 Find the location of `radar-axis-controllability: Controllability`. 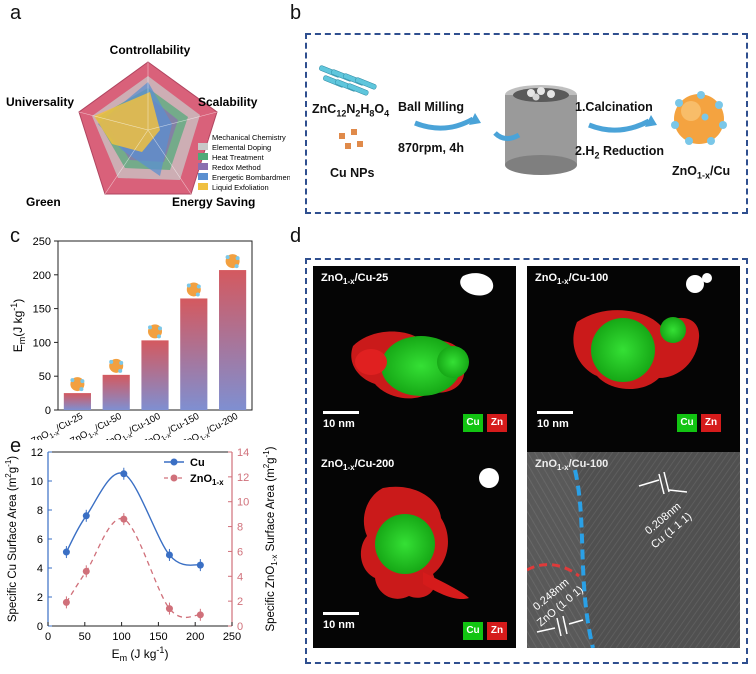

radar-axis-controllability: Controllability is located at coordinates (150, 50).